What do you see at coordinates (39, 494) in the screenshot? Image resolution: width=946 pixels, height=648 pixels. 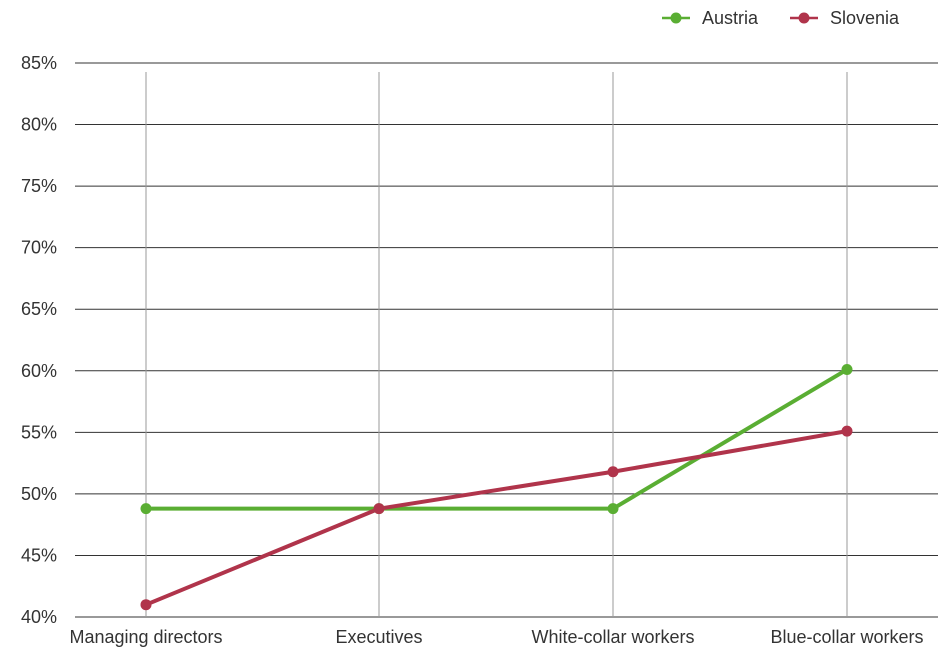 I see `y-tick-label: 50%` at bounding box center [39, 494].